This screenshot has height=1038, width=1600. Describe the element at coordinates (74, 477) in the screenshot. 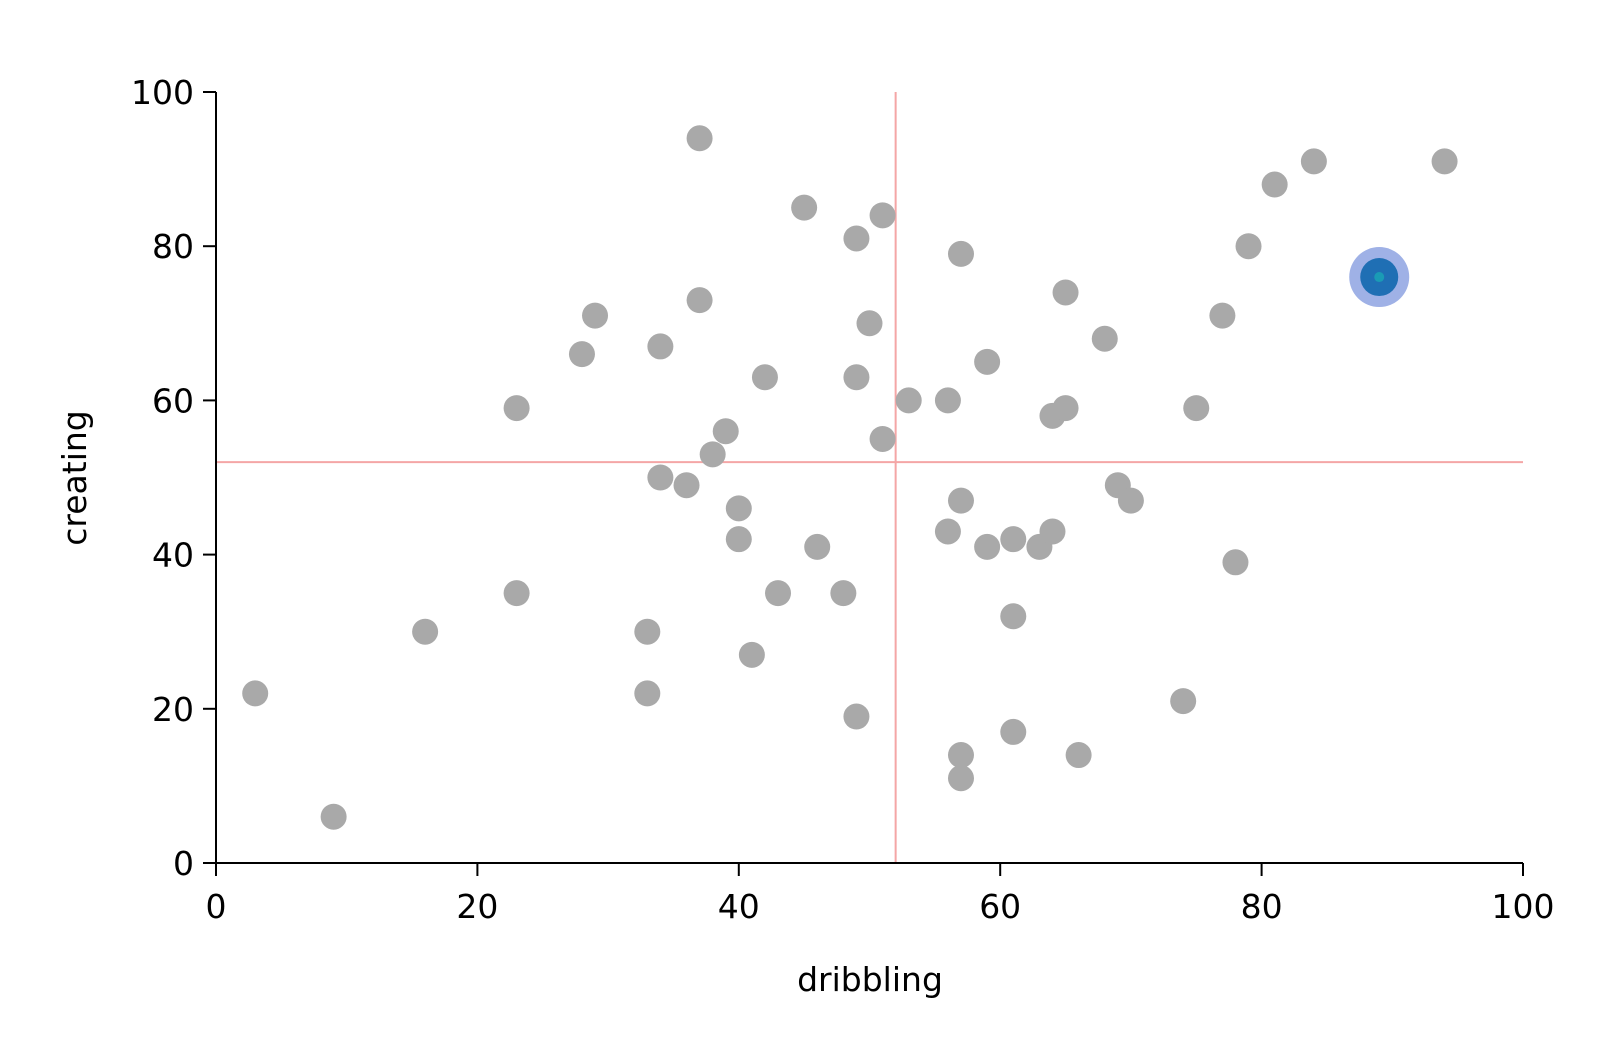

I see `y-axis-title: creating` at that location.